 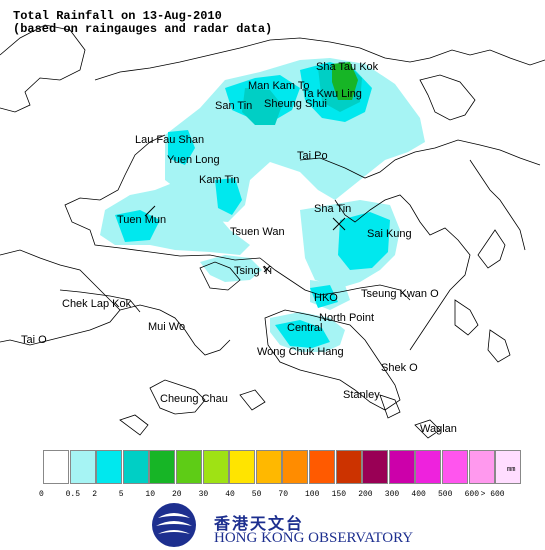 I want to click on legend-tick-label: 50, so click(x=256, y=494).